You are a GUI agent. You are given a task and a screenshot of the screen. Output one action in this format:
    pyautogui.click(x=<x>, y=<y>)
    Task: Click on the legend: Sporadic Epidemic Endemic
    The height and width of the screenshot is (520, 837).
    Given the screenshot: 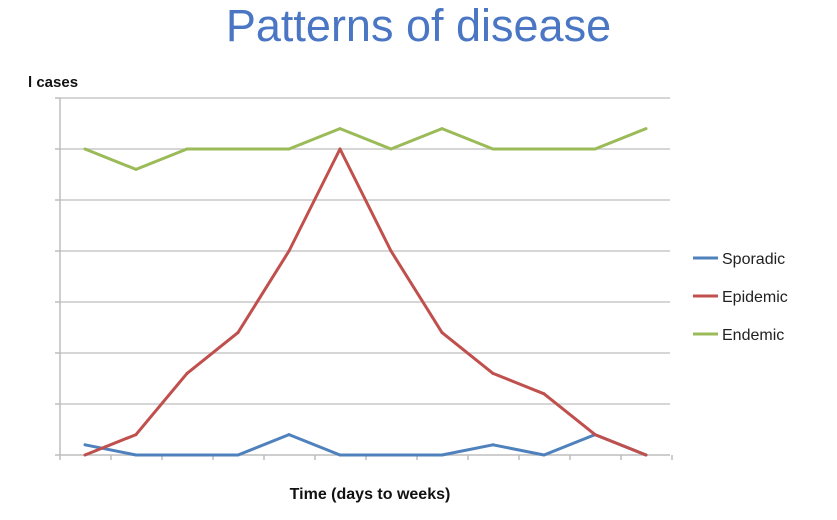 What is the action you would take?
    pyautogui.click(x=740, y=297)
    